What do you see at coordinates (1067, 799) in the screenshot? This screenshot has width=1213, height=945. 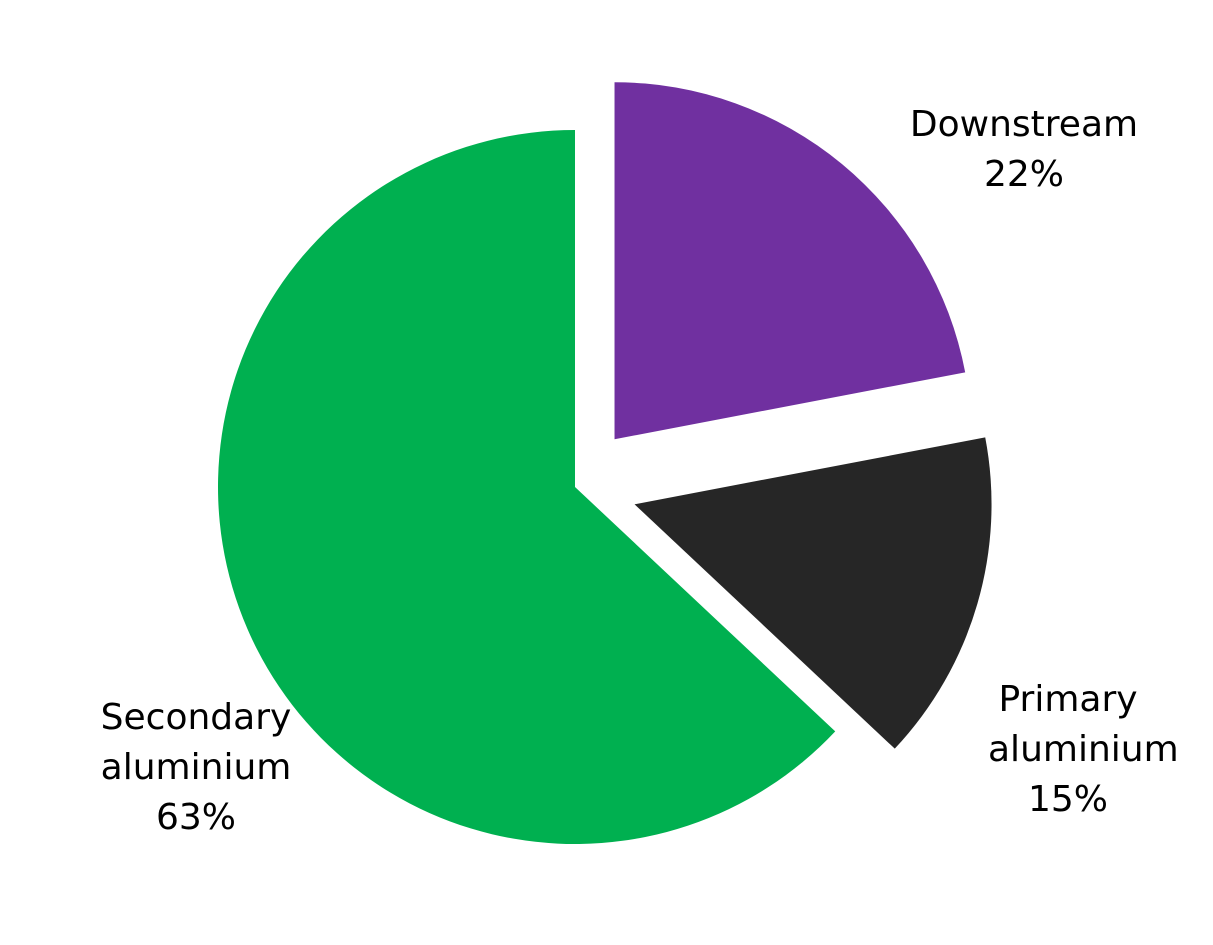 I see `value-label: 15%` at bounding box center [1067, 799].